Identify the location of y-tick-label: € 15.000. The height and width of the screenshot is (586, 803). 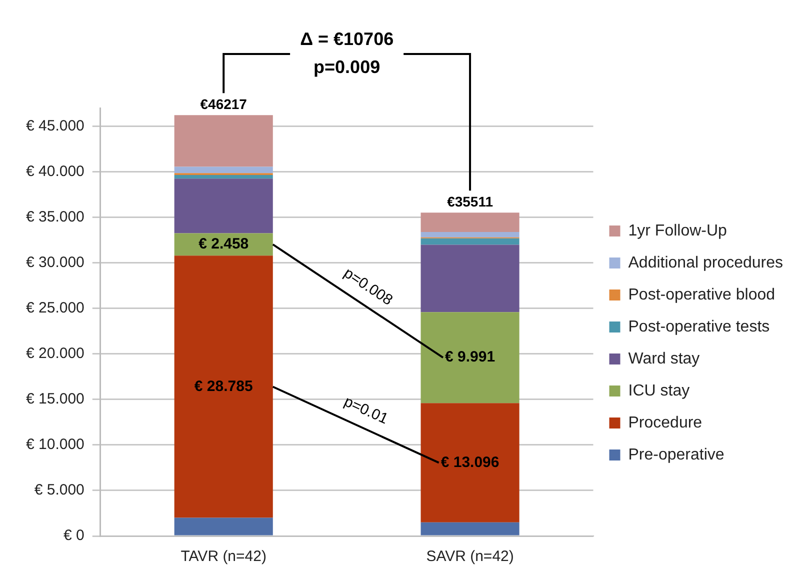
(55, 399).